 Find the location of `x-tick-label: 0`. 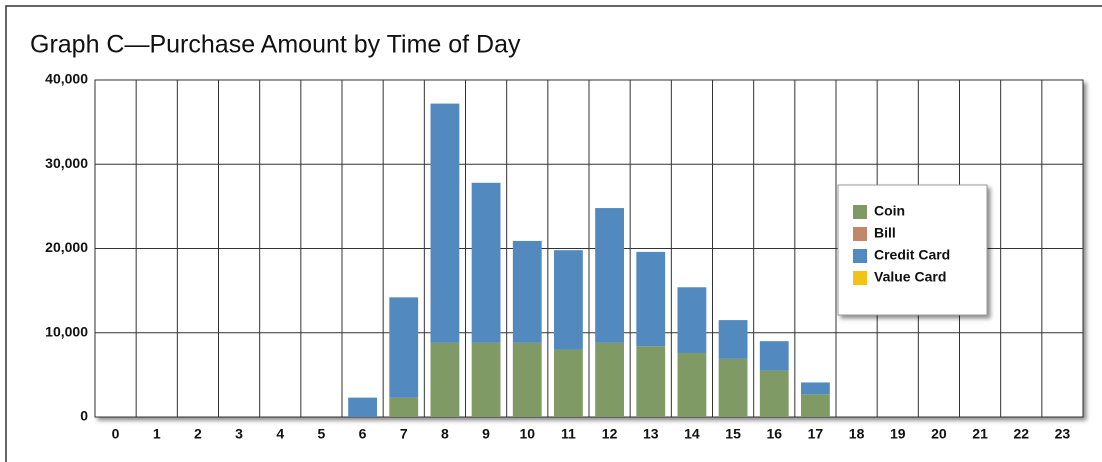

x-tick-label: 0 is located at coordinates (116, 434).